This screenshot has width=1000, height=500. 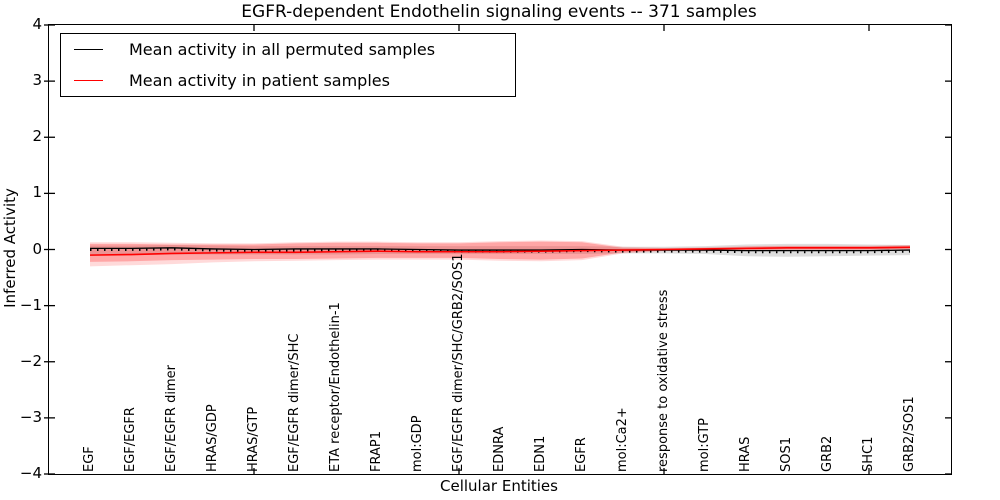 What do you see at coordinates (130, 439) in the screenshot?
I see `x-tick-label: EGF/EGFR` at bounding box center [130, 439].